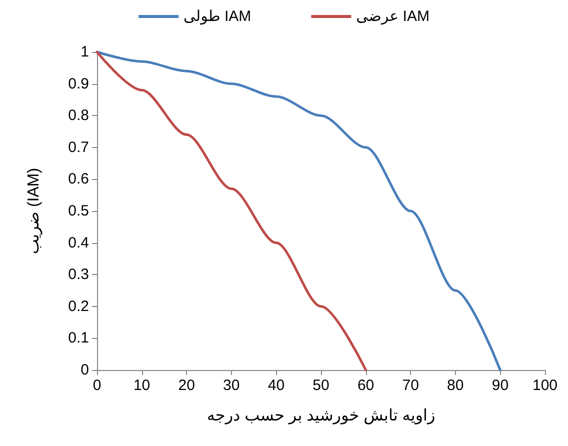 This screenshot has width=568, height=446. I want to click on y-tick-label: 0.7, so click(78, 147).